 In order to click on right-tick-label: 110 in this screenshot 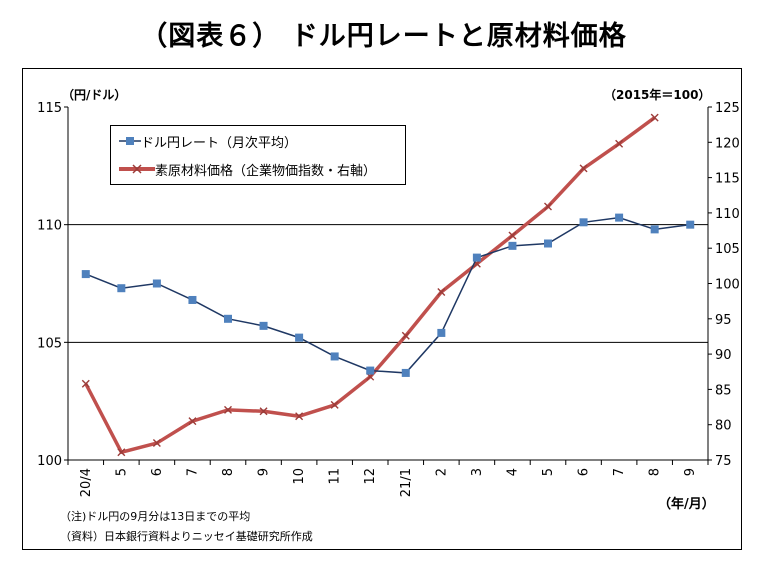, I will do `click(727, 214)`.